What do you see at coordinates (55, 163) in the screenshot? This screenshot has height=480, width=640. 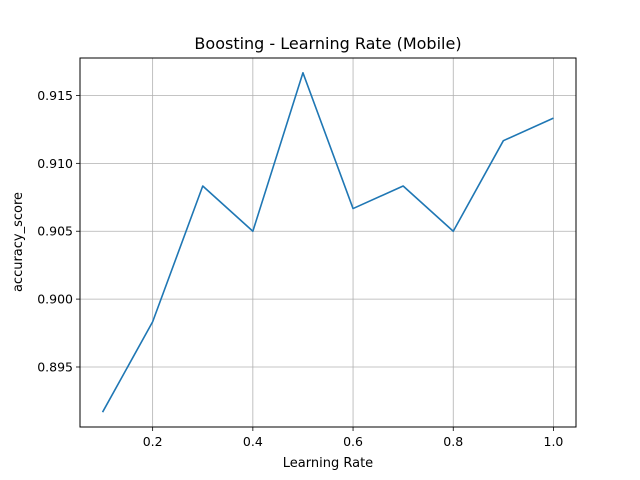 I see `y-tick-label: 0.910` at bounding box center [55, 163].